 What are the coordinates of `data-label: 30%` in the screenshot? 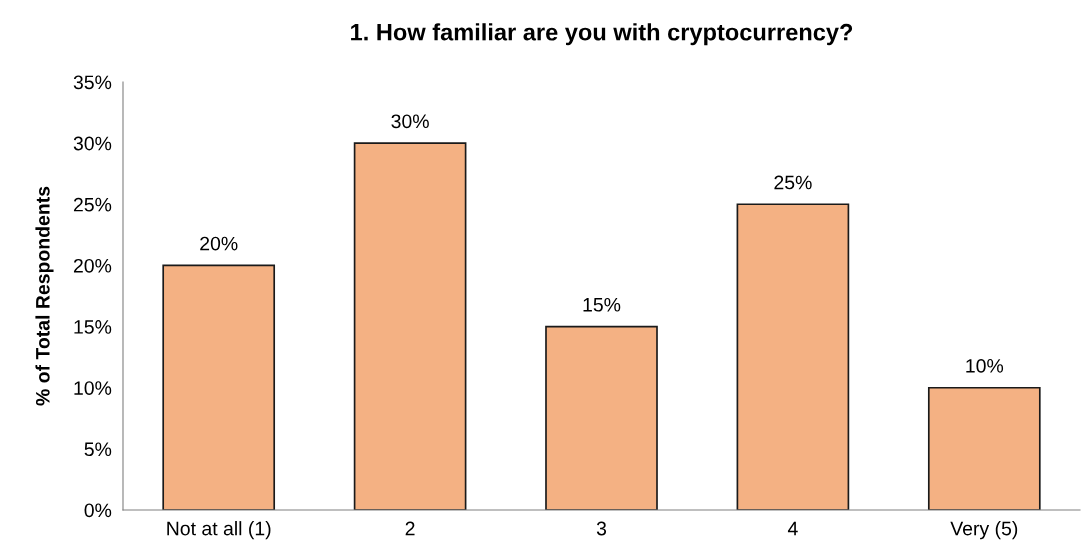 It's located at (410, 121).